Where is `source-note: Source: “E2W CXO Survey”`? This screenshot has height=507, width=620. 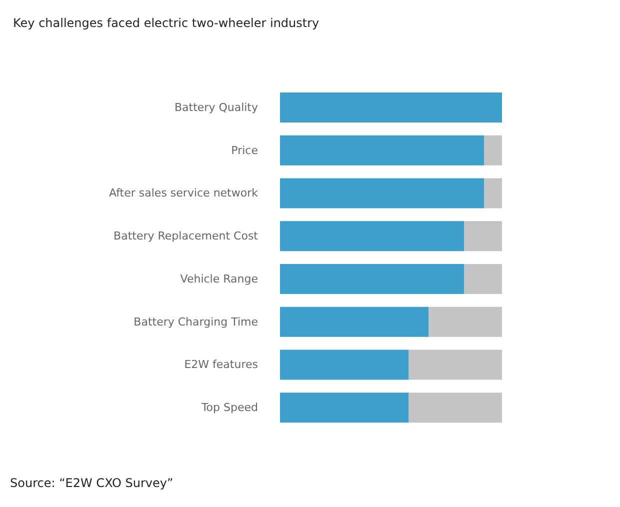 source-note: Source: “E2W CXO Survey” is located at coordinates (92, 483).